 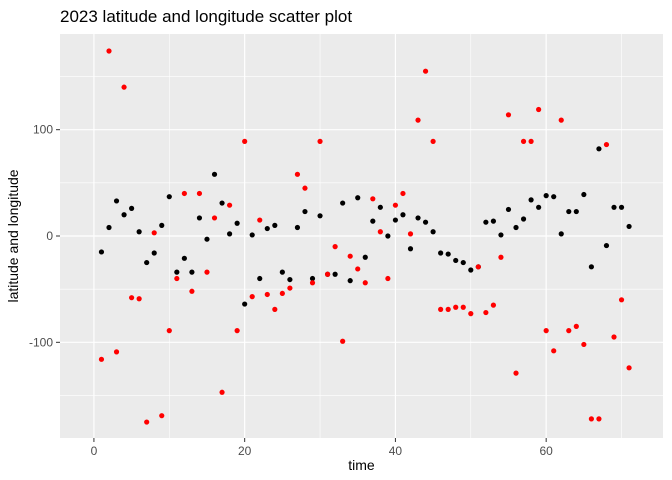 What do you see at coordinates (361, 465) in the screenshot?
I see `x-axis-title: time` at bounding box center [361, 465].